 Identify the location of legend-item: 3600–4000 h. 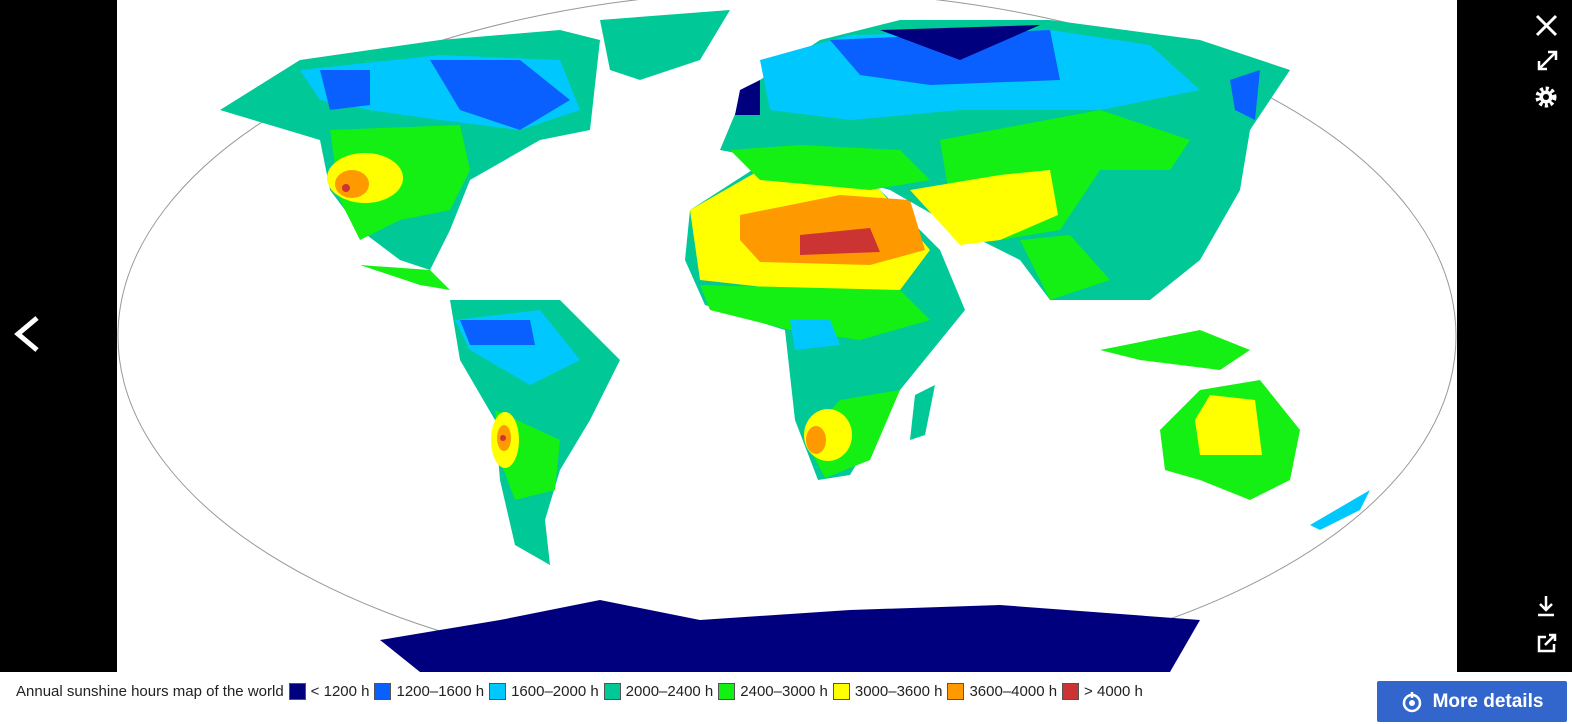
(1002, 691).